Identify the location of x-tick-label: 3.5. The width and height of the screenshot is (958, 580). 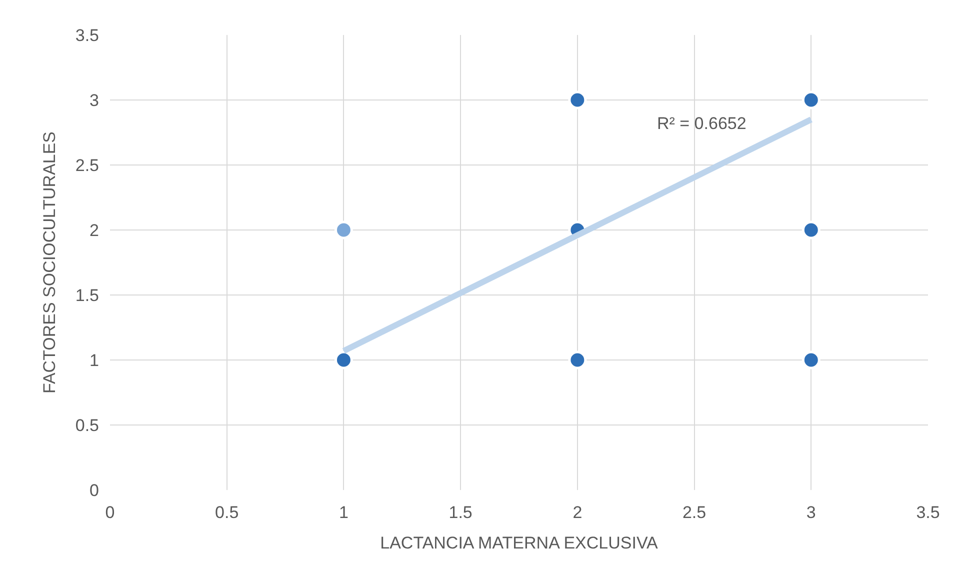
(928, 512).